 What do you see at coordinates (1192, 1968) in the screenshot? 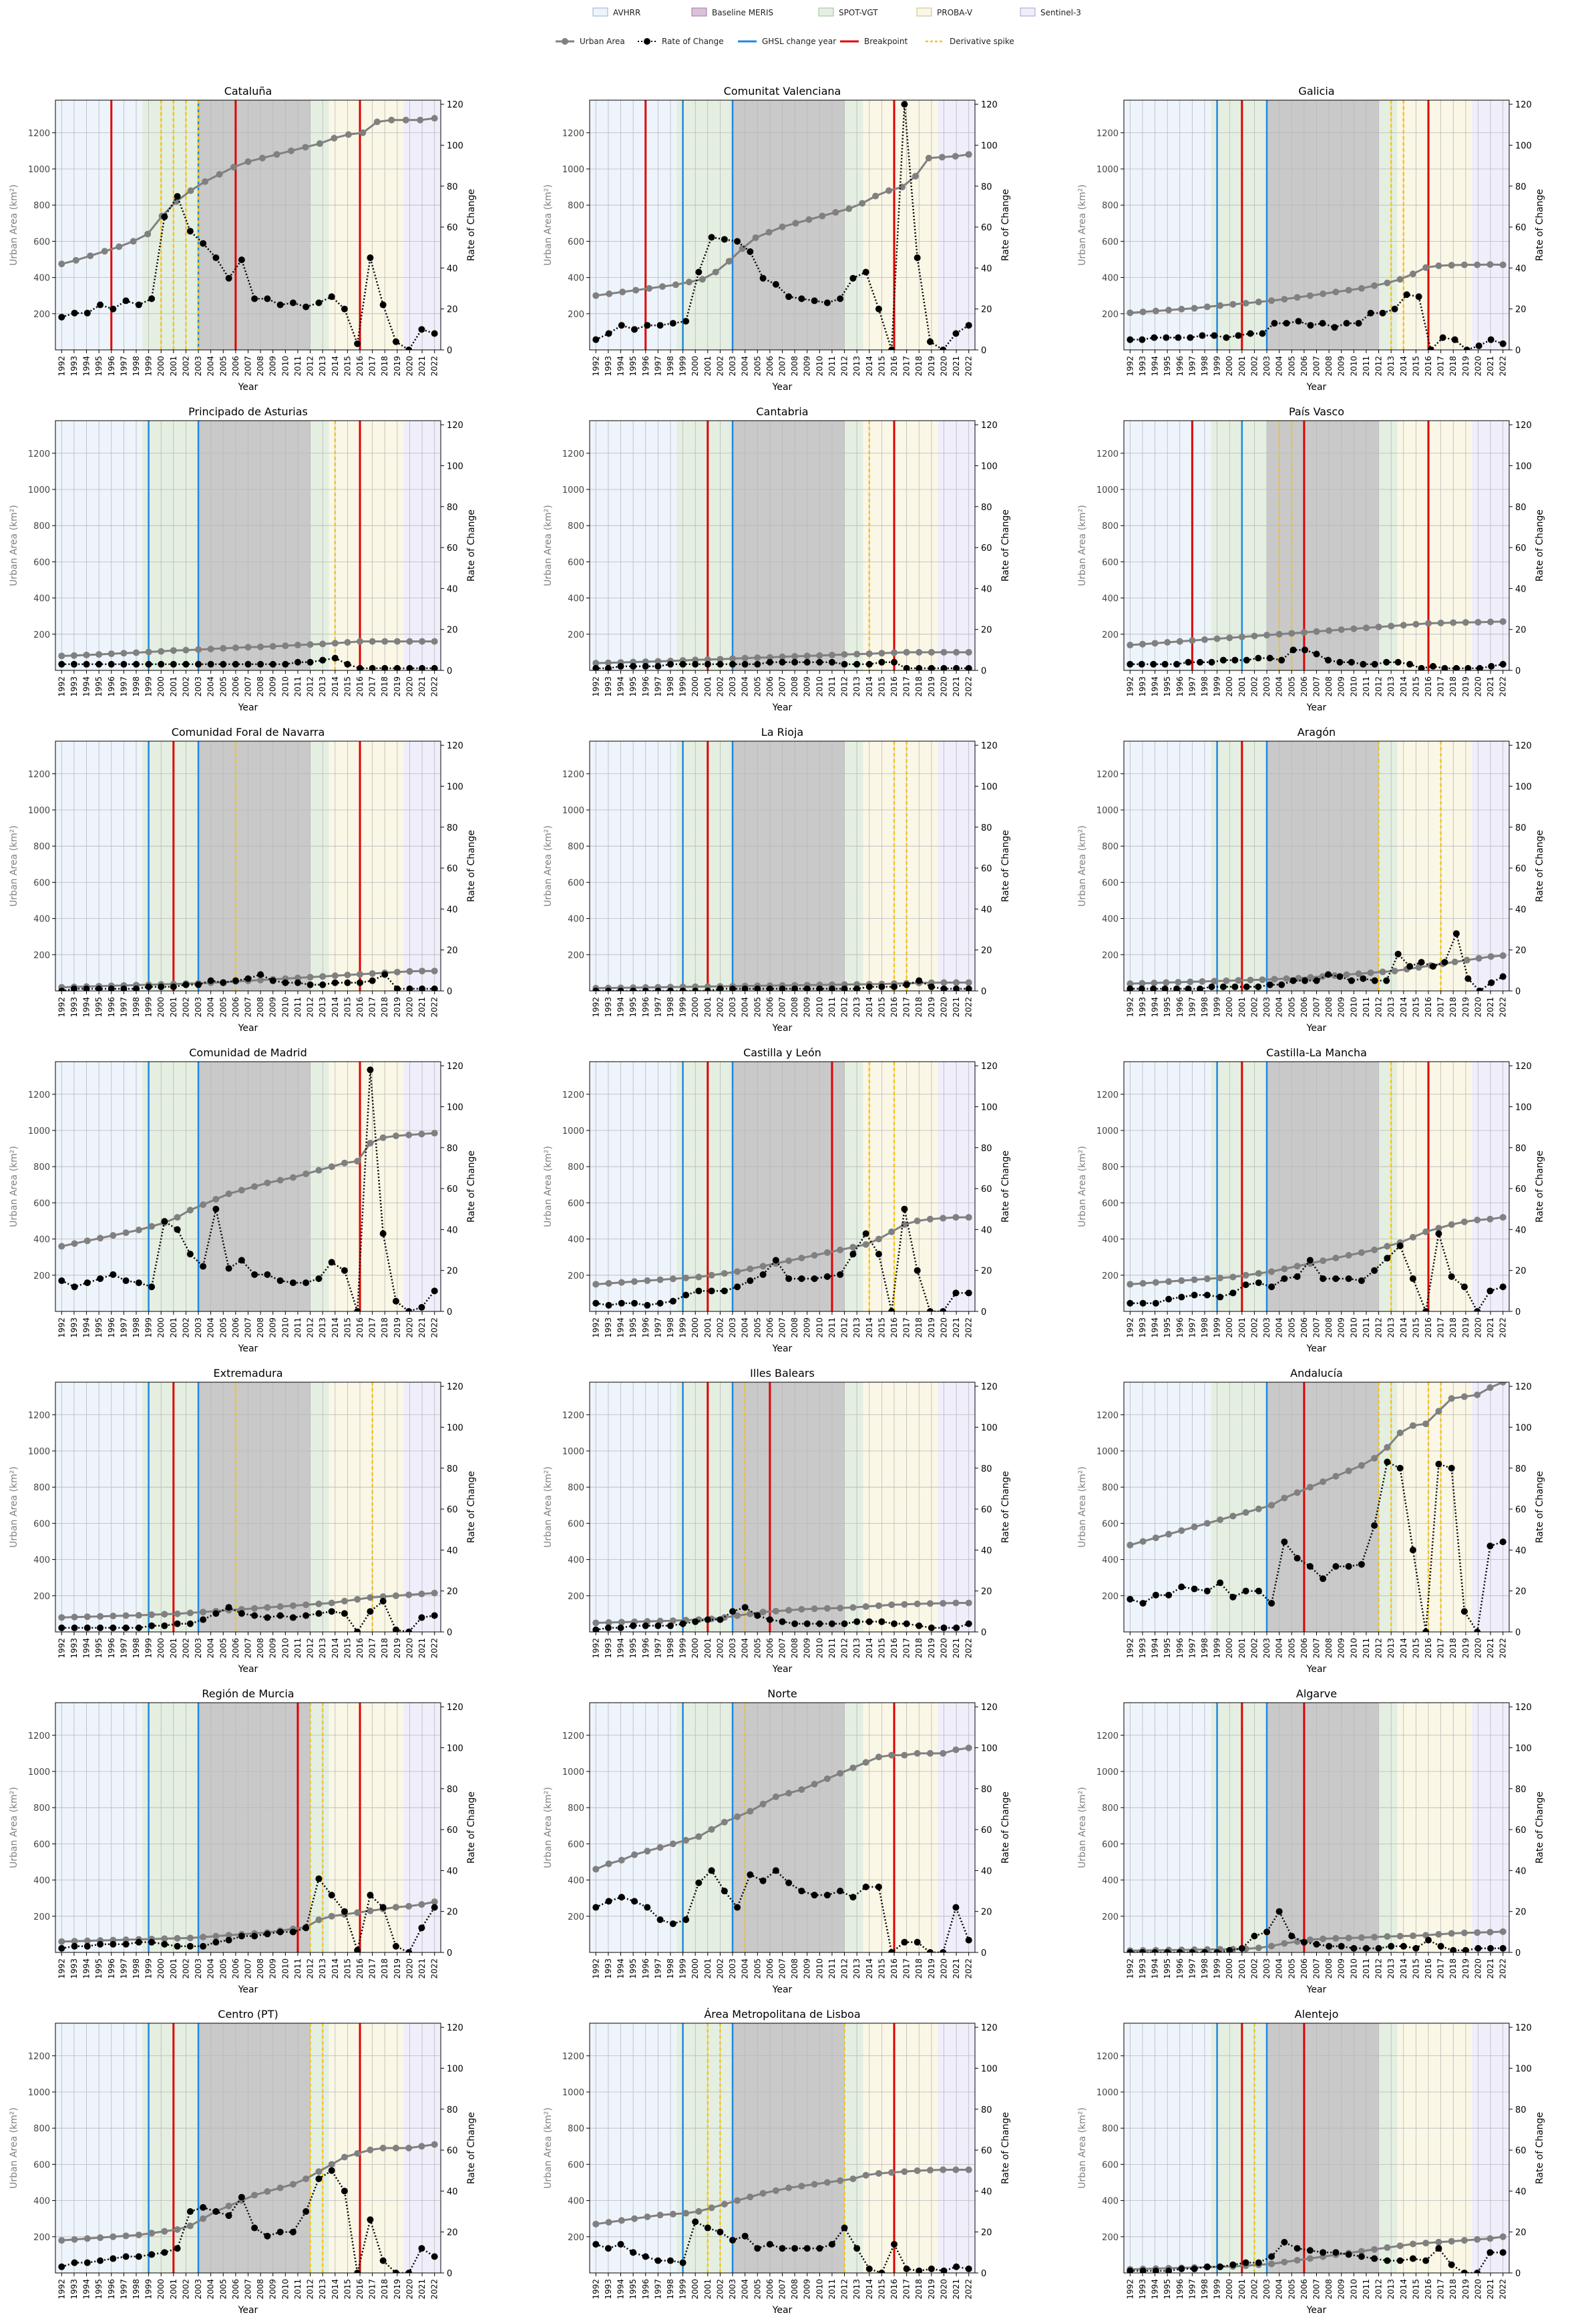
I see `x-tick-label: 1997` at bounding box center [1192, 1968].